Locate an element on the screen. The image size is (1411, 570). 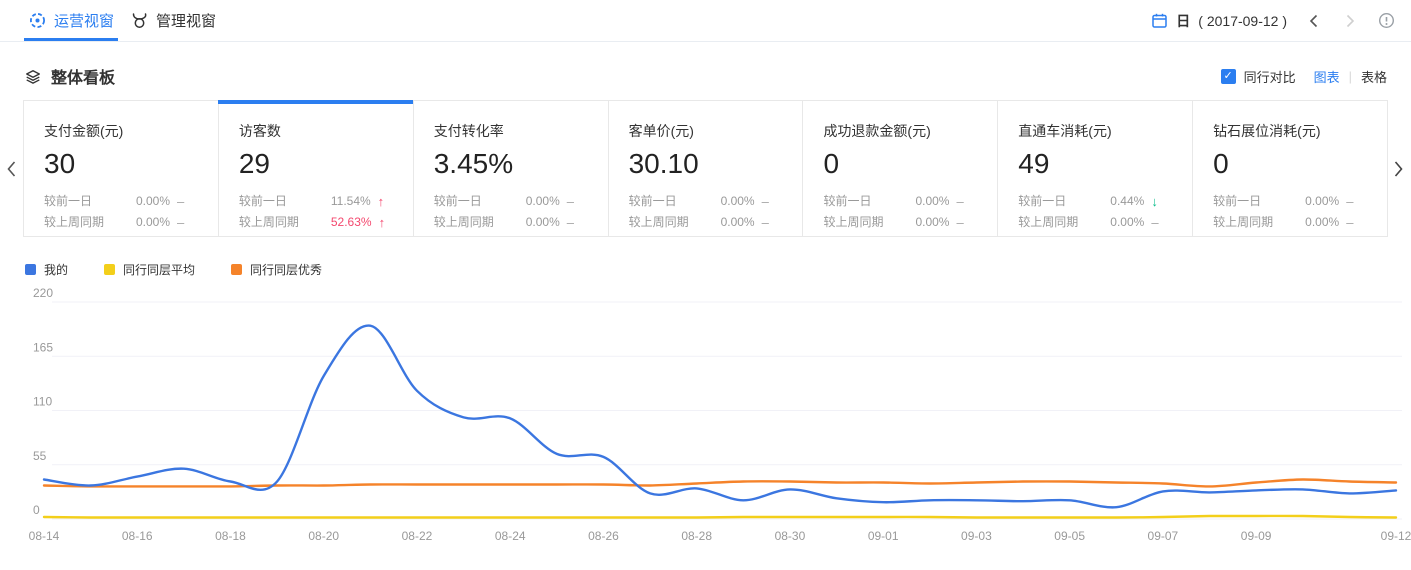
tab-management-view: 管理视窗 is located at coordinates (173, 20).